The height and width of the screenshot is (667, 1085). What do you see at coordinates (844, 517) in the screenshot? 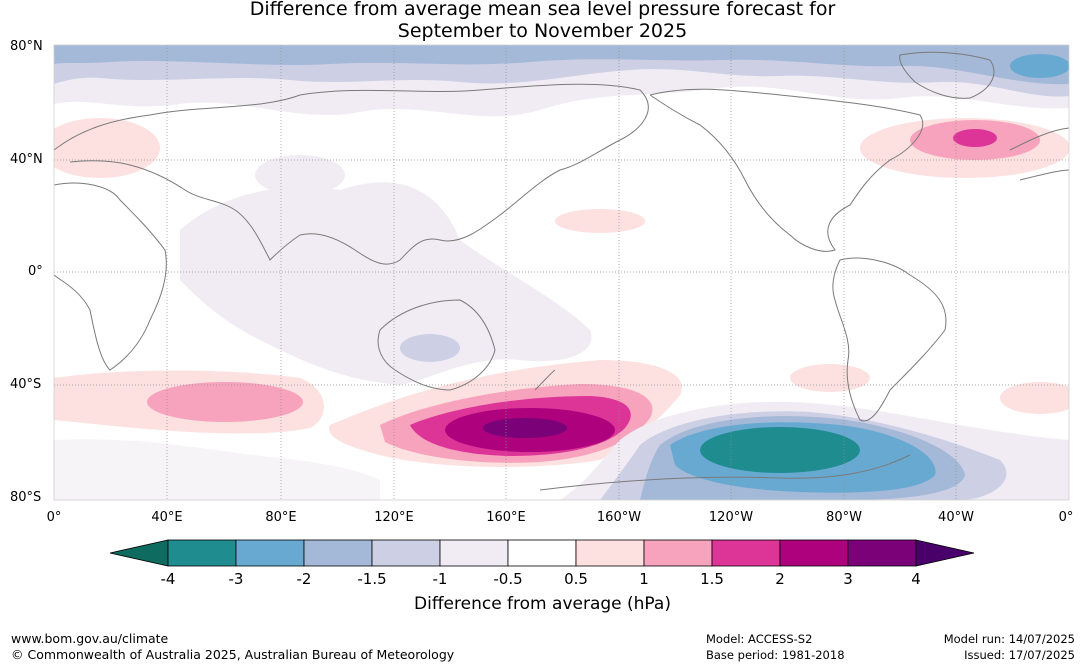
I see `lon-label-80w: 80°W` at bounding box center [844, 517].